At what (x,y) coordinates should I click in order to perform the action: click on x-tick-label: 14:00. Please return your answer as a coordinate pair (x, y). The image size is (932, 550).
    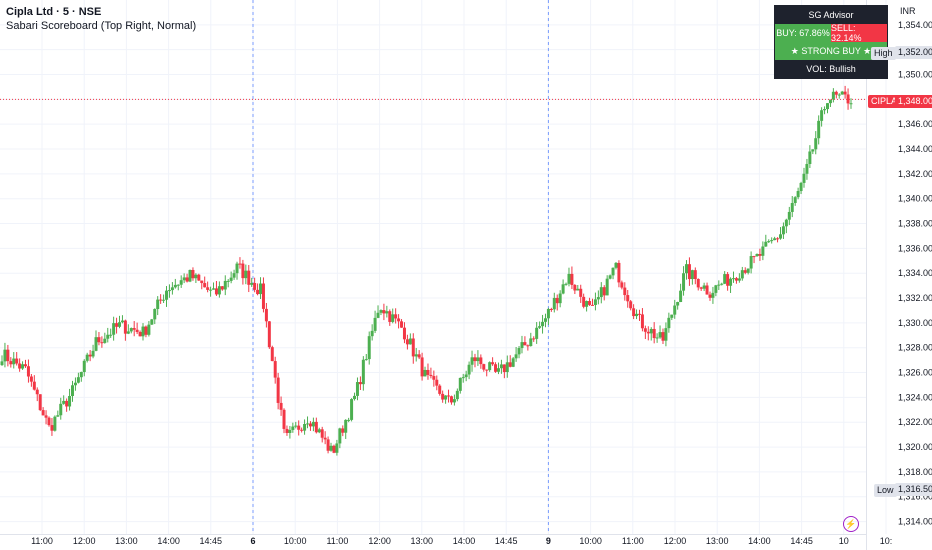
    Looking at the image, I should click on (168, 541).